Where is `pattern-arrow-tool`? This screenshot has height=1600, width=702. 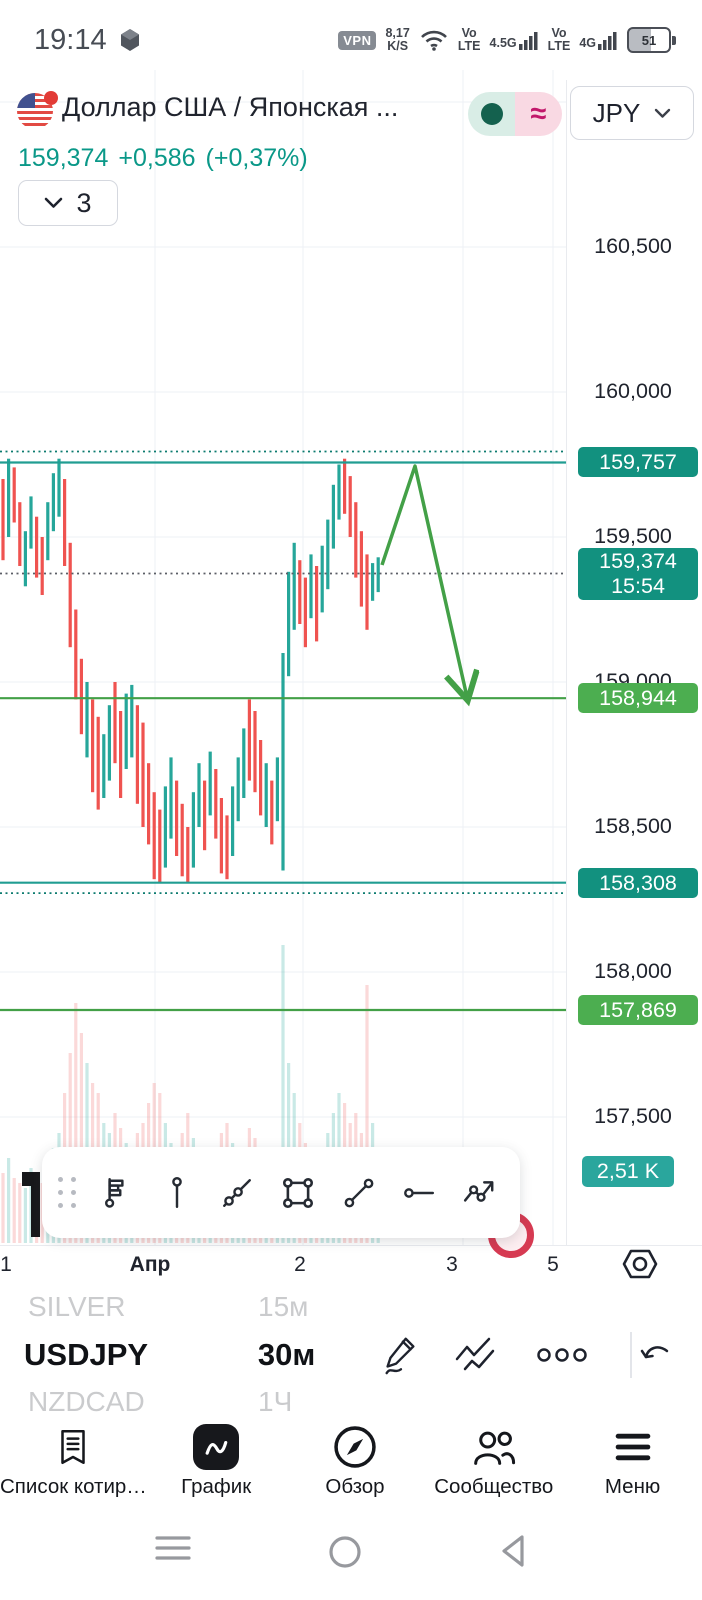
pattern-arrow-tool is located at coordinates (479, 1193).